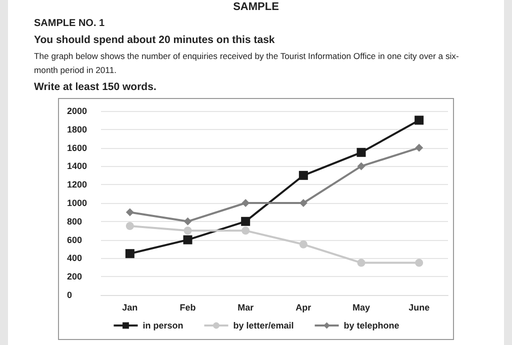 The image size is (512, 345). What do you see at coordinates (247, 63) in the screenshot?
I see `text: The graph below shows the number of enquiries received by the Tourist Information Office in one city over a six-month period in 2011.` at bounding box center [247, 63].